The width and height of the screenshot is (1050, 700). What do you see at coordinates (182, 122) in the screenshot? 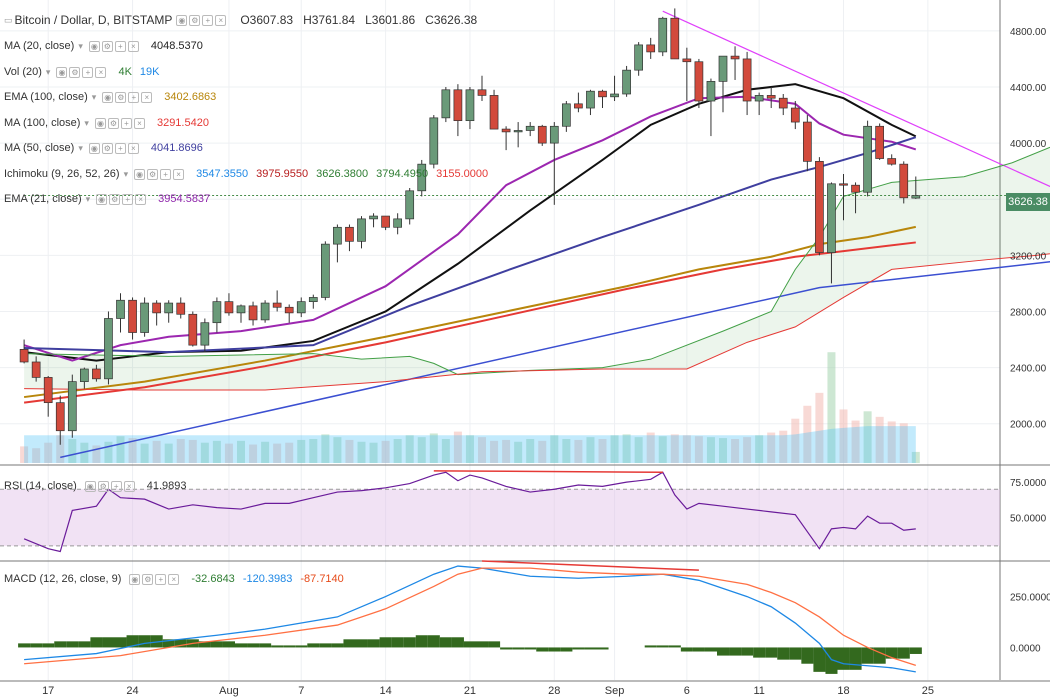
I see `indicator-value: 3291.5420` at bounding box center [182, 122].